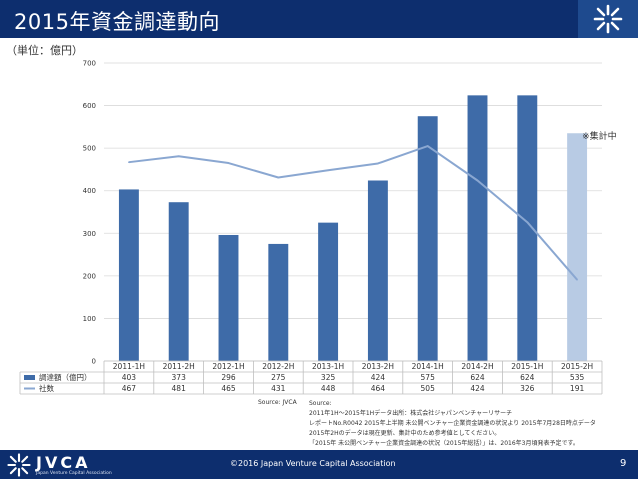 The image size is (638, 479). Describe the element at coordinates (117, 22) in the screenshot. I see `slide-title: 2015年資金調達動向` at that location.